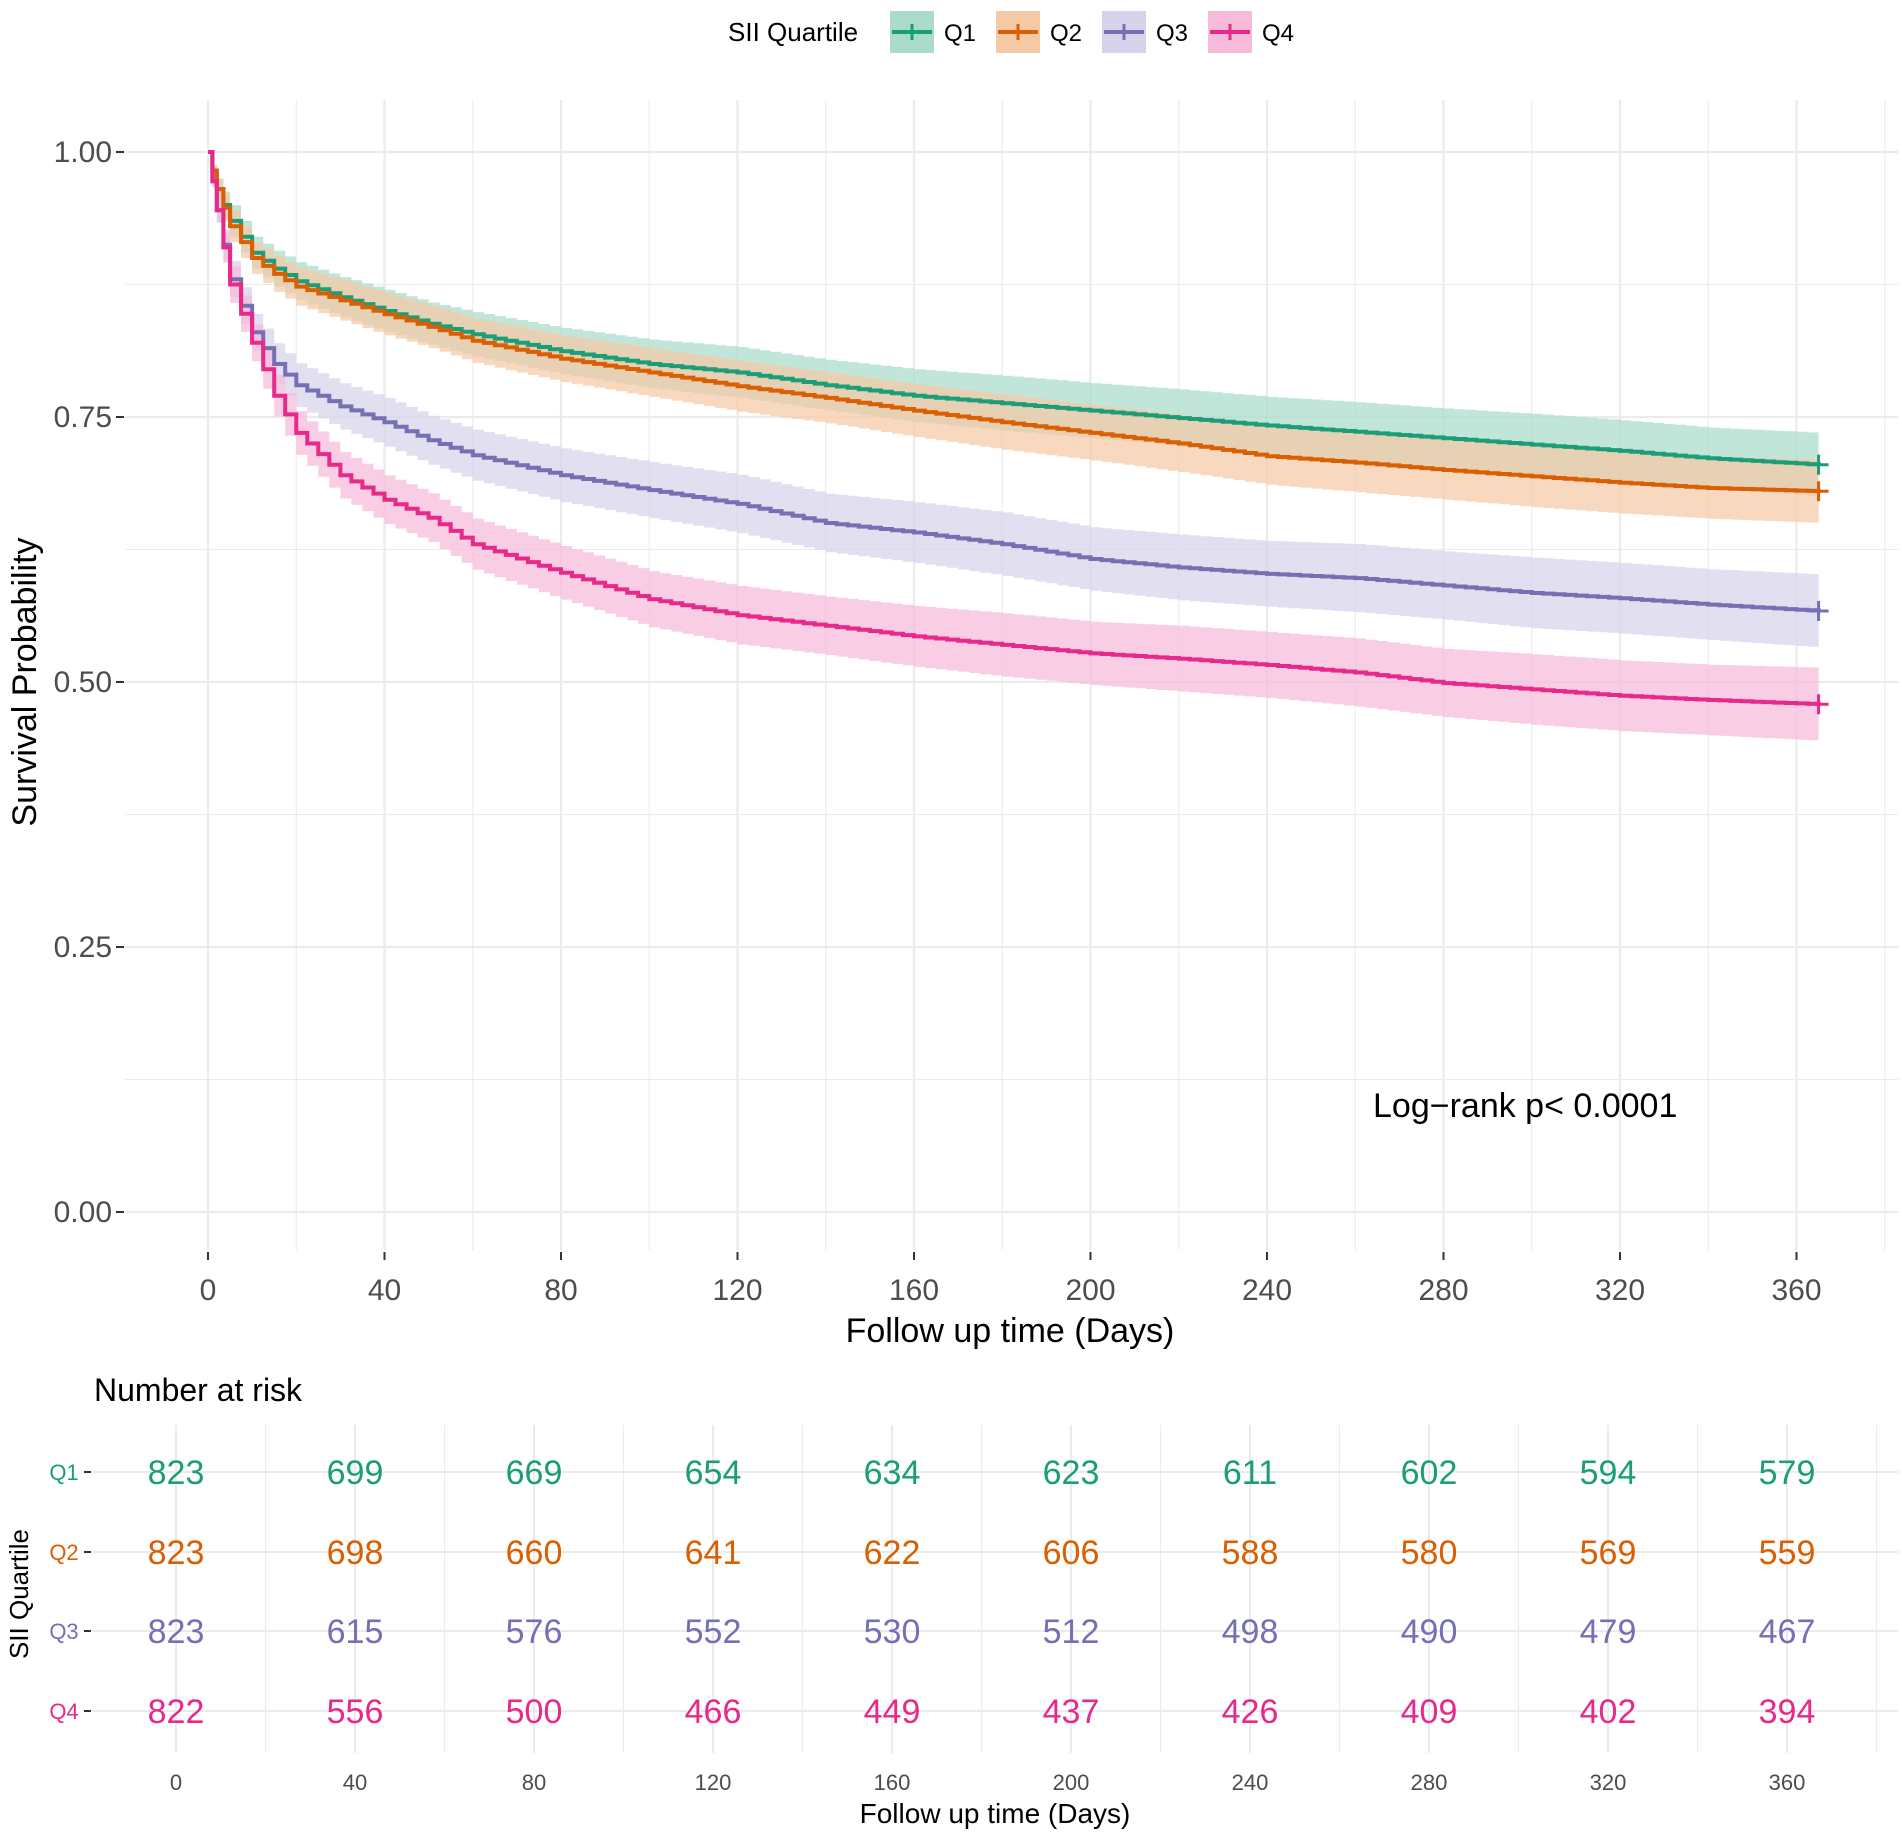 Image resolution: width=1902 pixels, height=1836 pixels. I want to click on risk-x-tick-label: 40, so click(355, 1782).